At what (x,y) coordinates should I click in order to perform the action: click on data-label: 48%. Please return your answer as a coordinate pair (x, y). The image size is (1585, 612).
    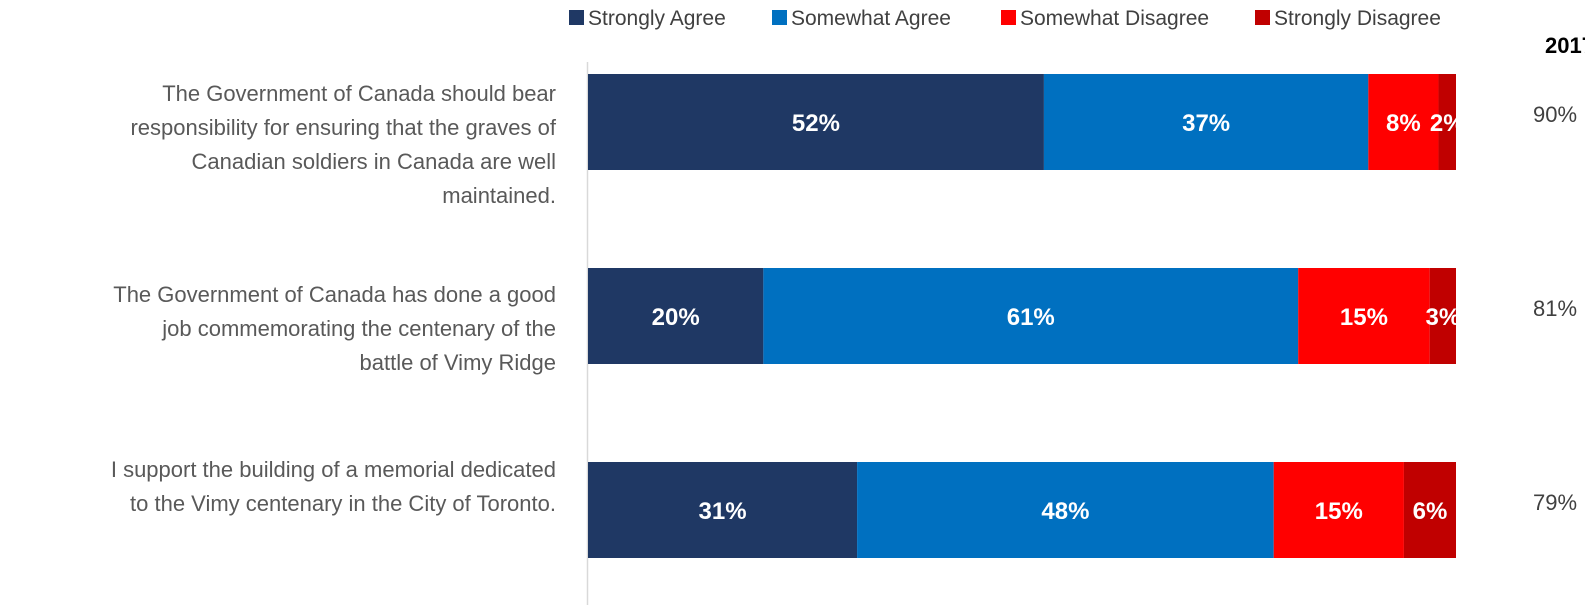
    Looking at the image, I should click on (1065, 511).